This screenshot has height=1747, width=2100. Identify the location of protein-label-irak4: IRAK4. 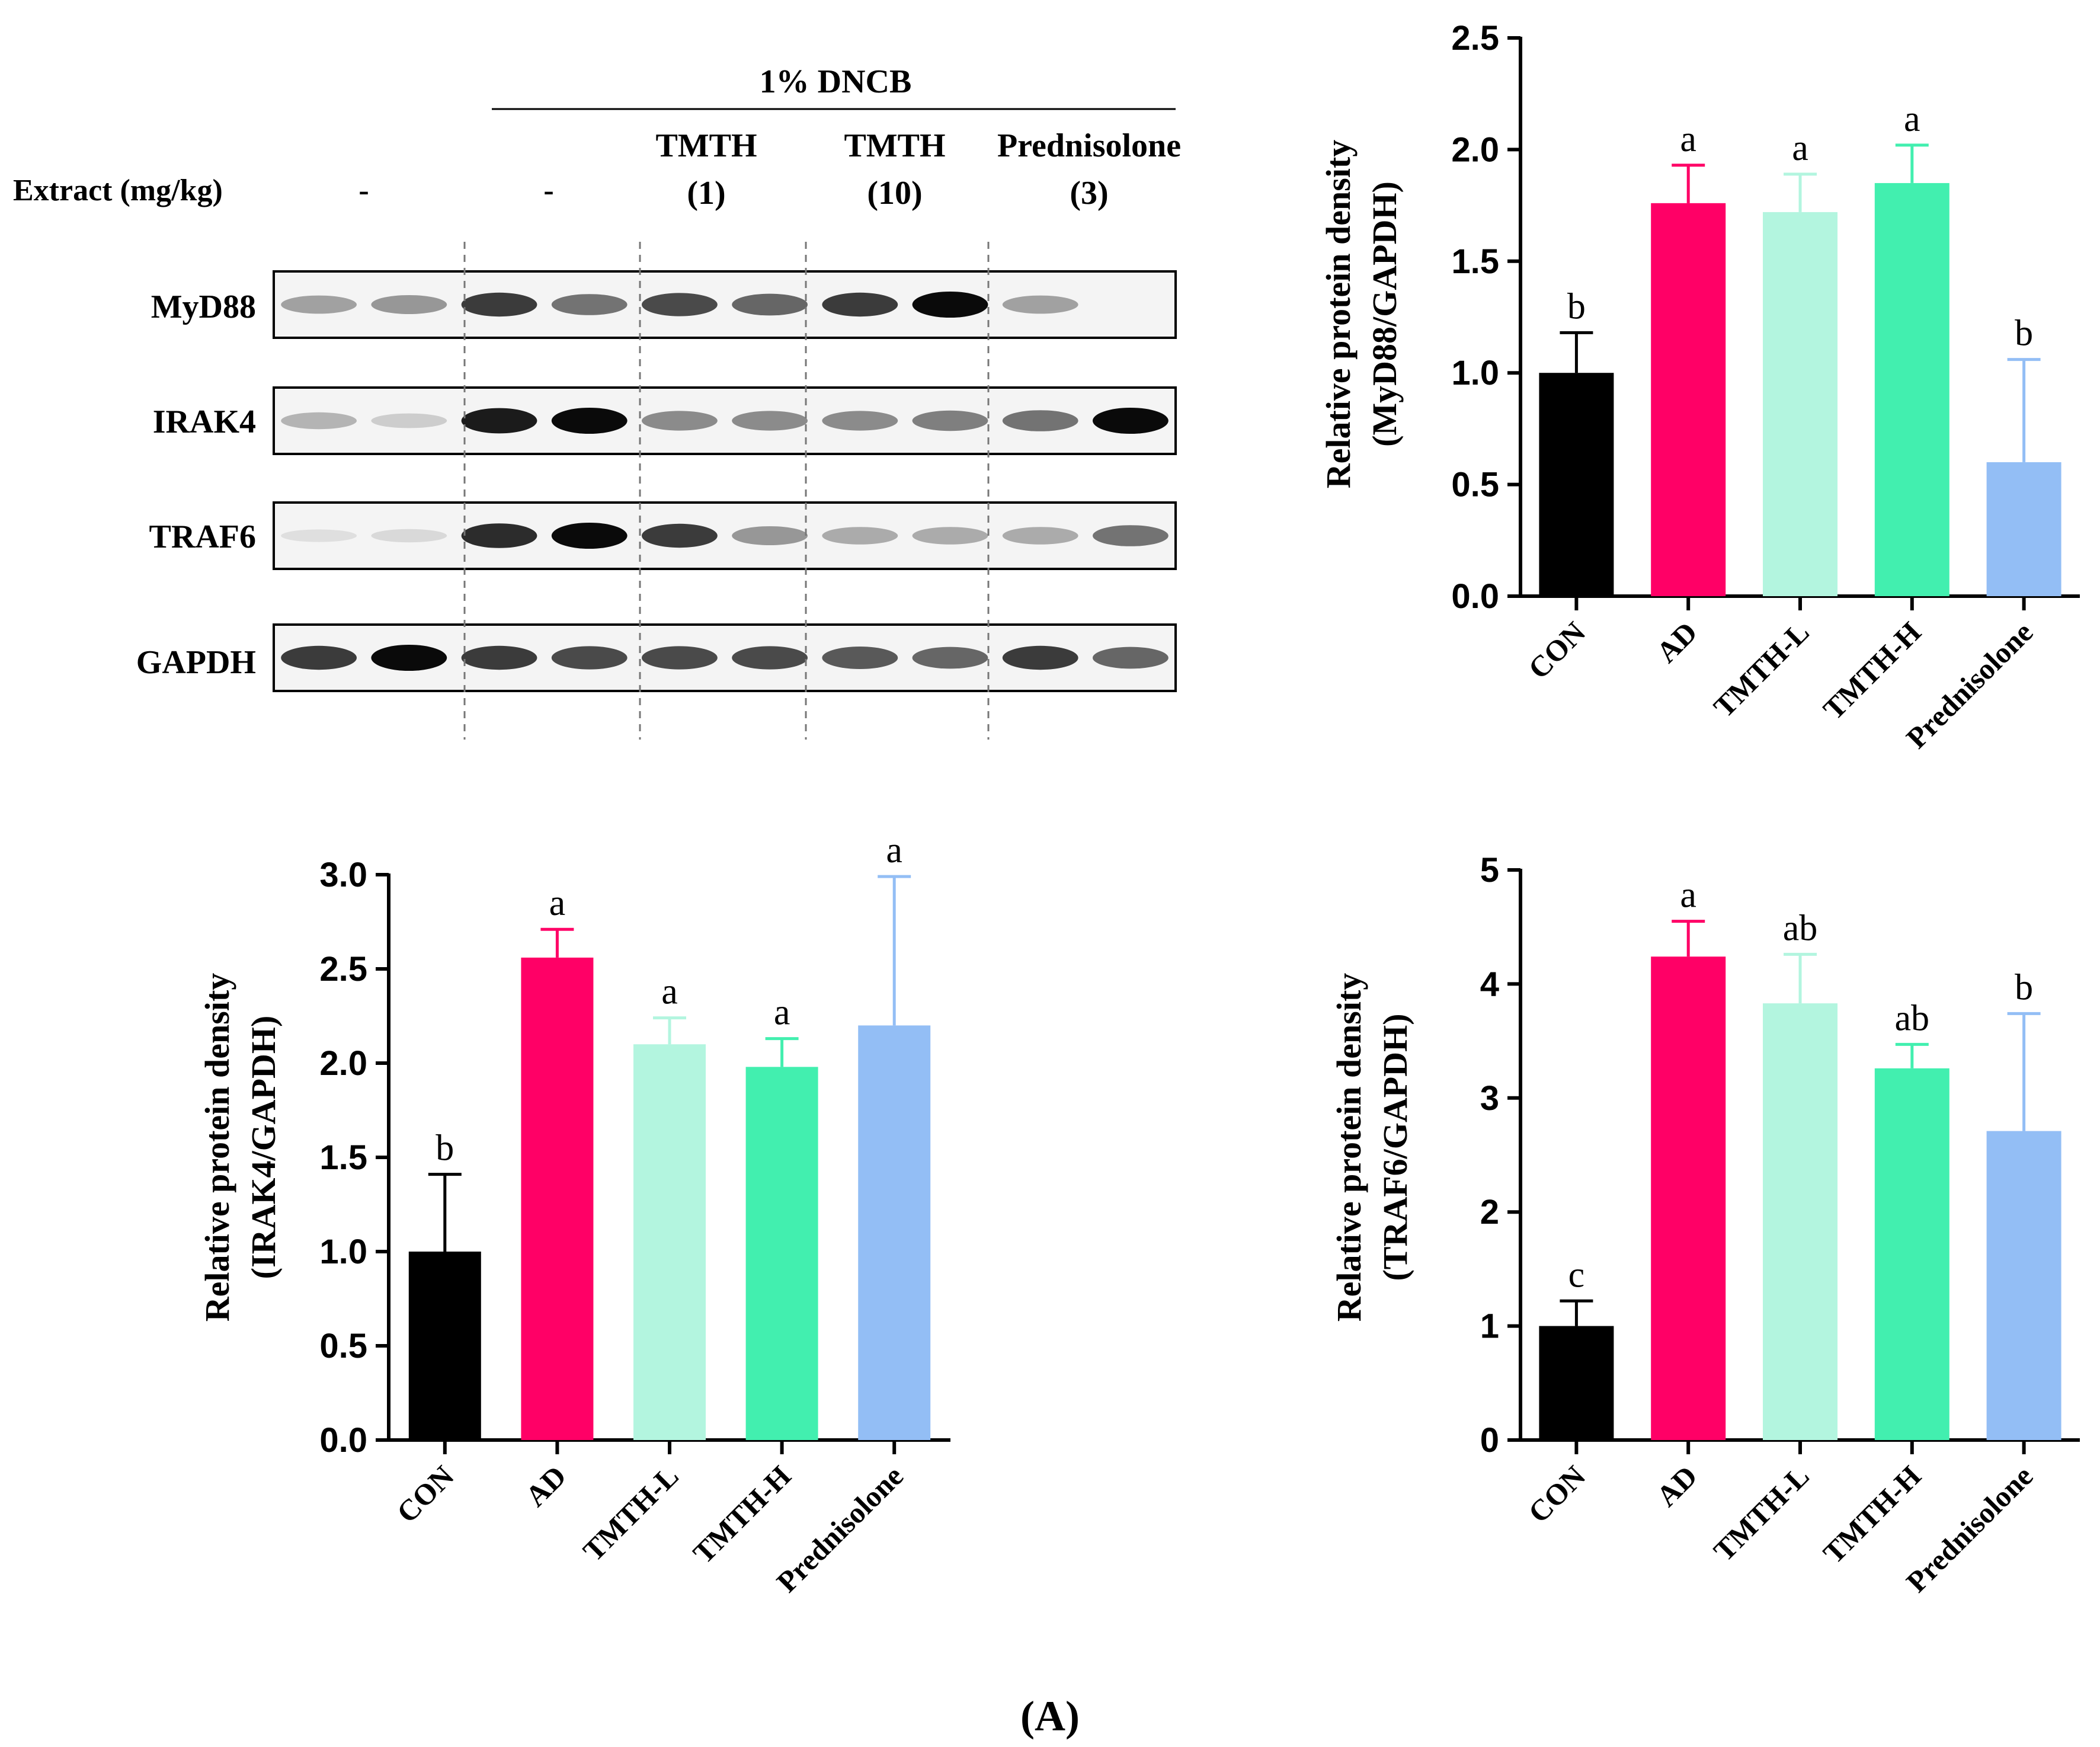
(204, 422).